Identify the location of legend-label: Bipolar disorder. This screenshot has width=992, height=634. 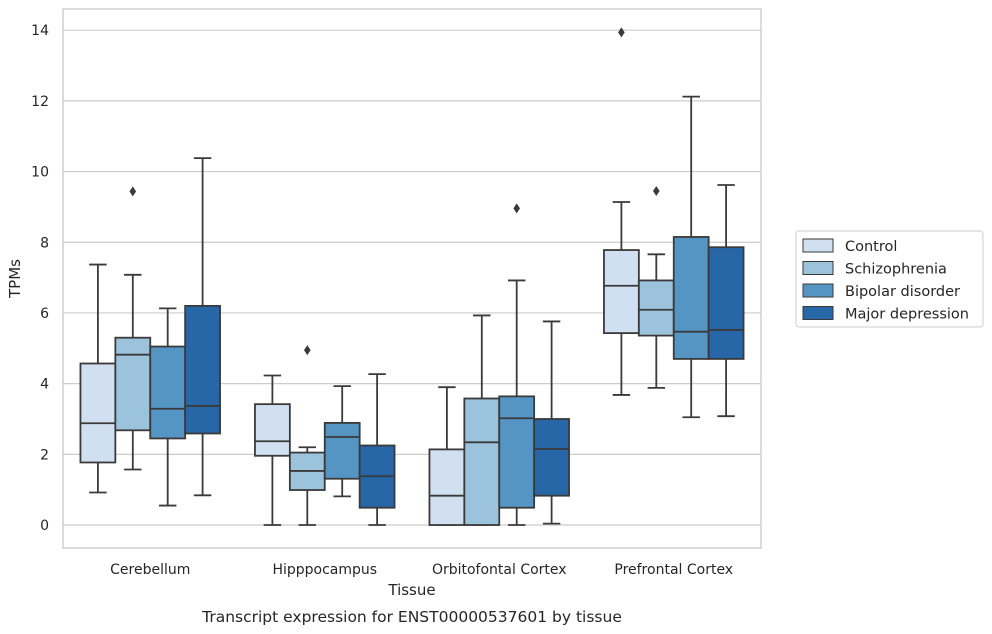
(902, 292).